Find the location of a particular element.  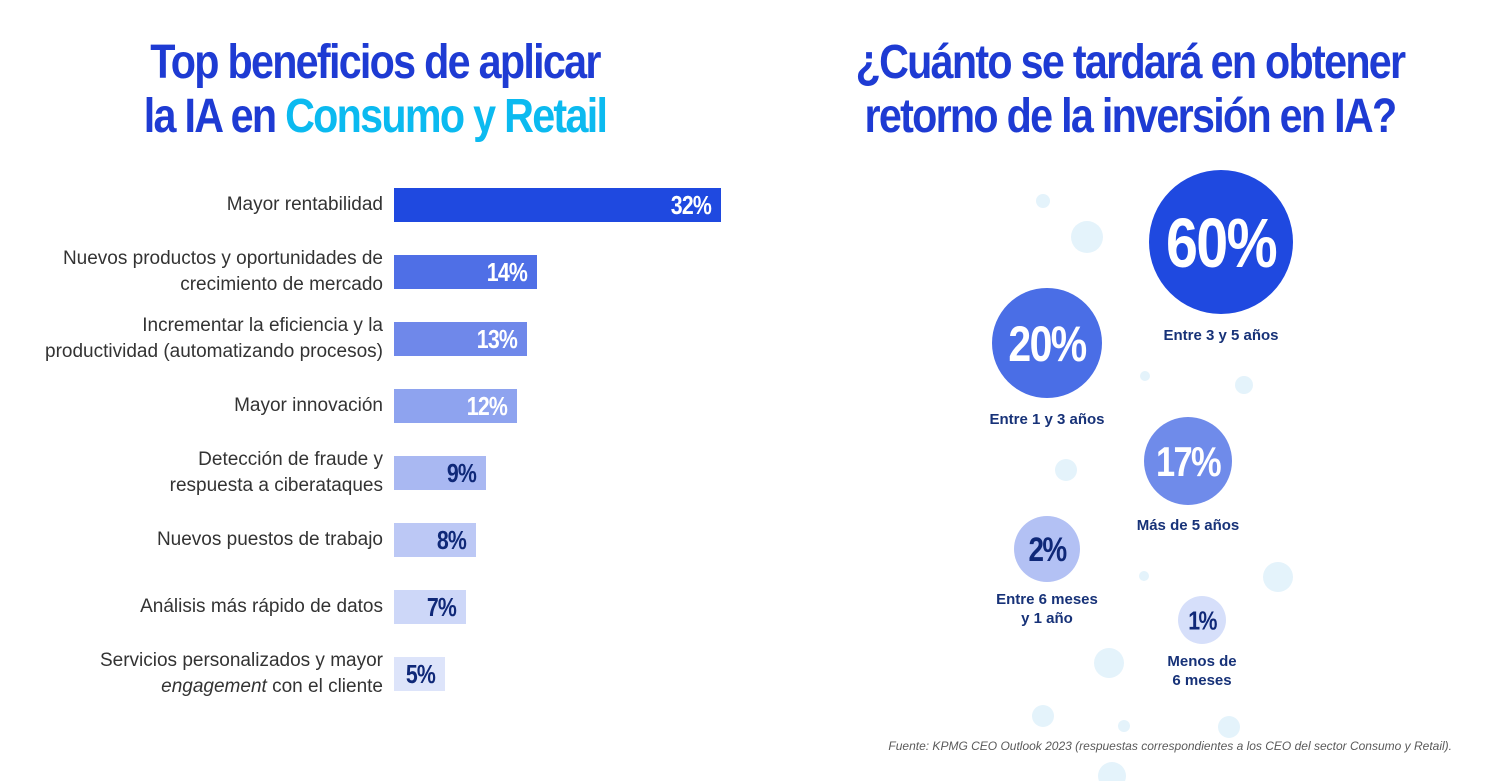

bar-category-label-line: engagement con el cliente is located at coordinates (272, 686).